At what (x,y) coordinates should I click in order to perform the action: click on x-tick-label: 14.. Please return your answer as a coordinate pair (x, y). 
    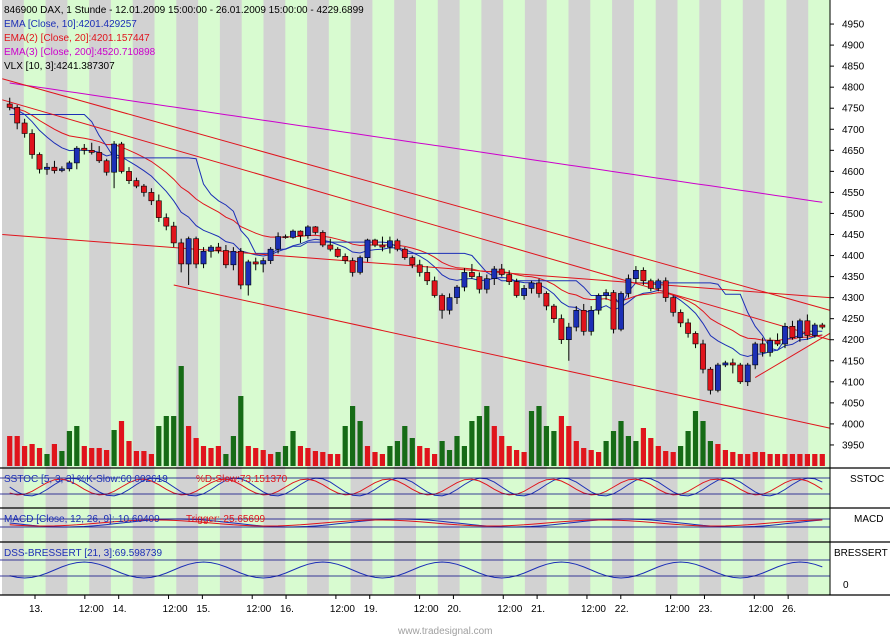
    Looking at the image, I should click on (120, 609).